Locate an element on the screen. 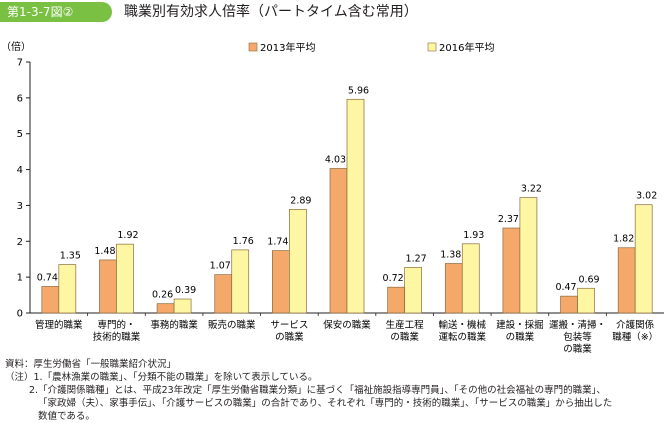 The width and height of the screenshot is (670, 423). x-tick-label: 輸送・機械 is located at coordinates (463, 325).